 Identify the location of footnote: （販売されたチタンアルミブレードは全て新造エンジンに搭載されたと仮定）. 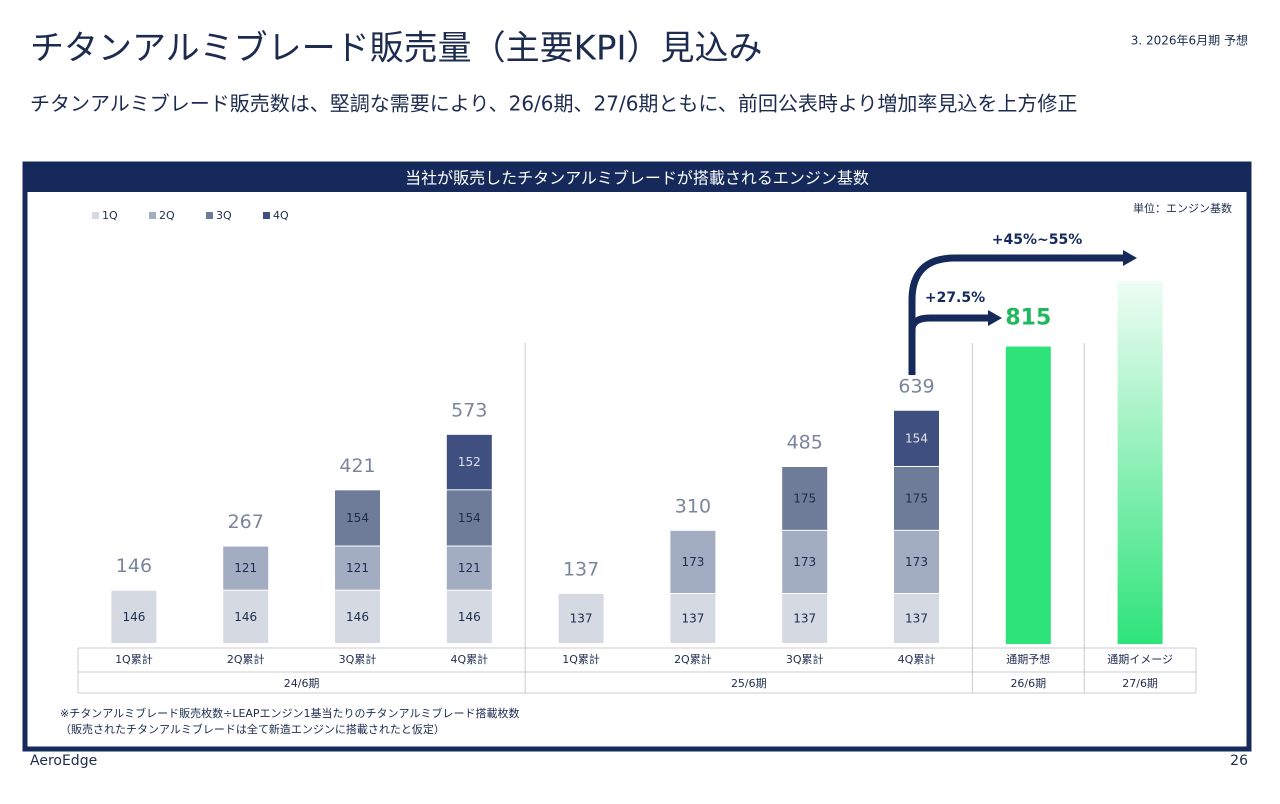
(252, 729).